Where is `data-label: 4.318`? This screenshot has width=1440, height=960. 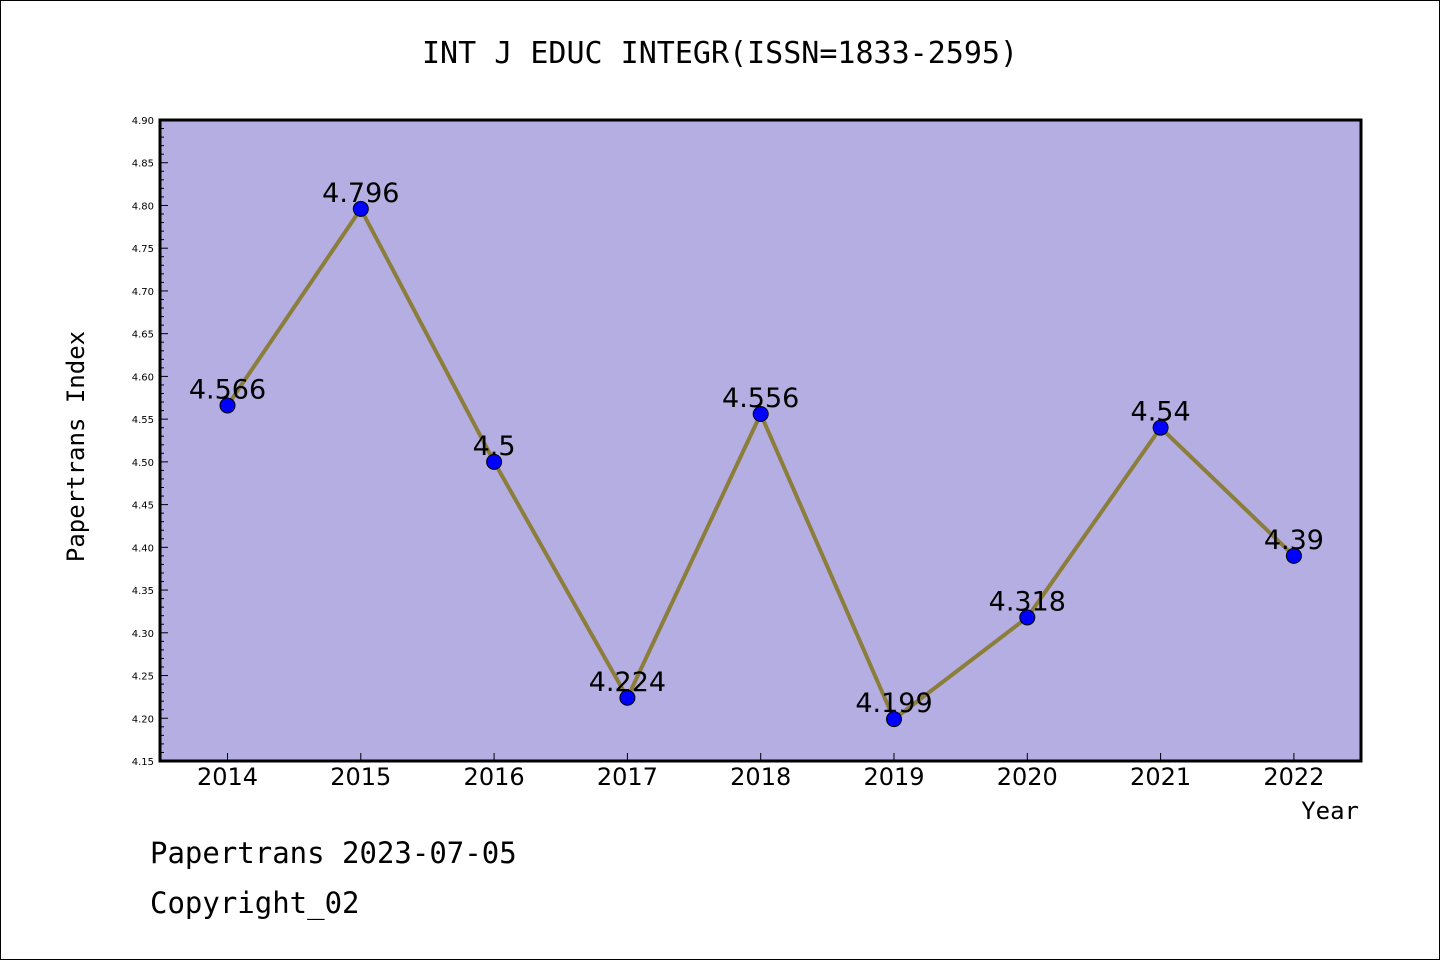
data-label: 4.318 is located at coordinates (1027, 601).